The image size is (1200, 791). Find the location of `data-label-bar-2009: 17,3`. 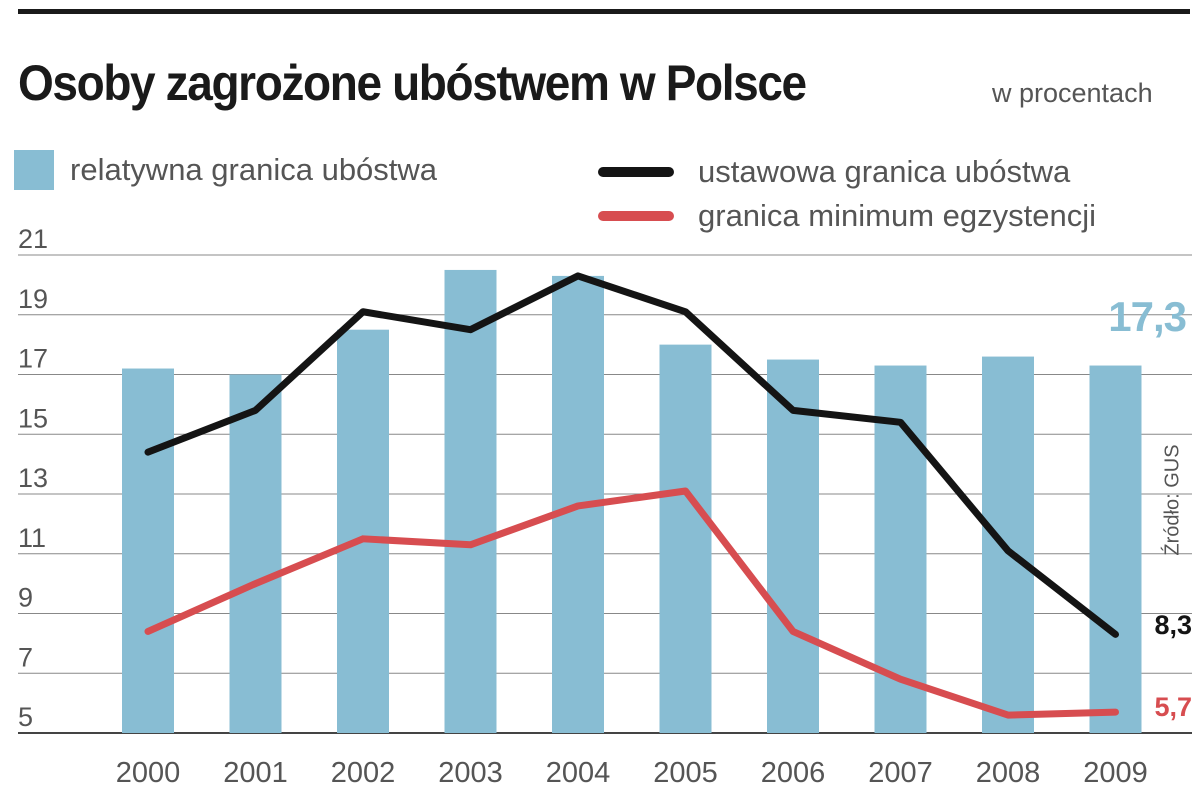

data-label-bar-2009: 17,3 is located at coordinates (1147, 316).